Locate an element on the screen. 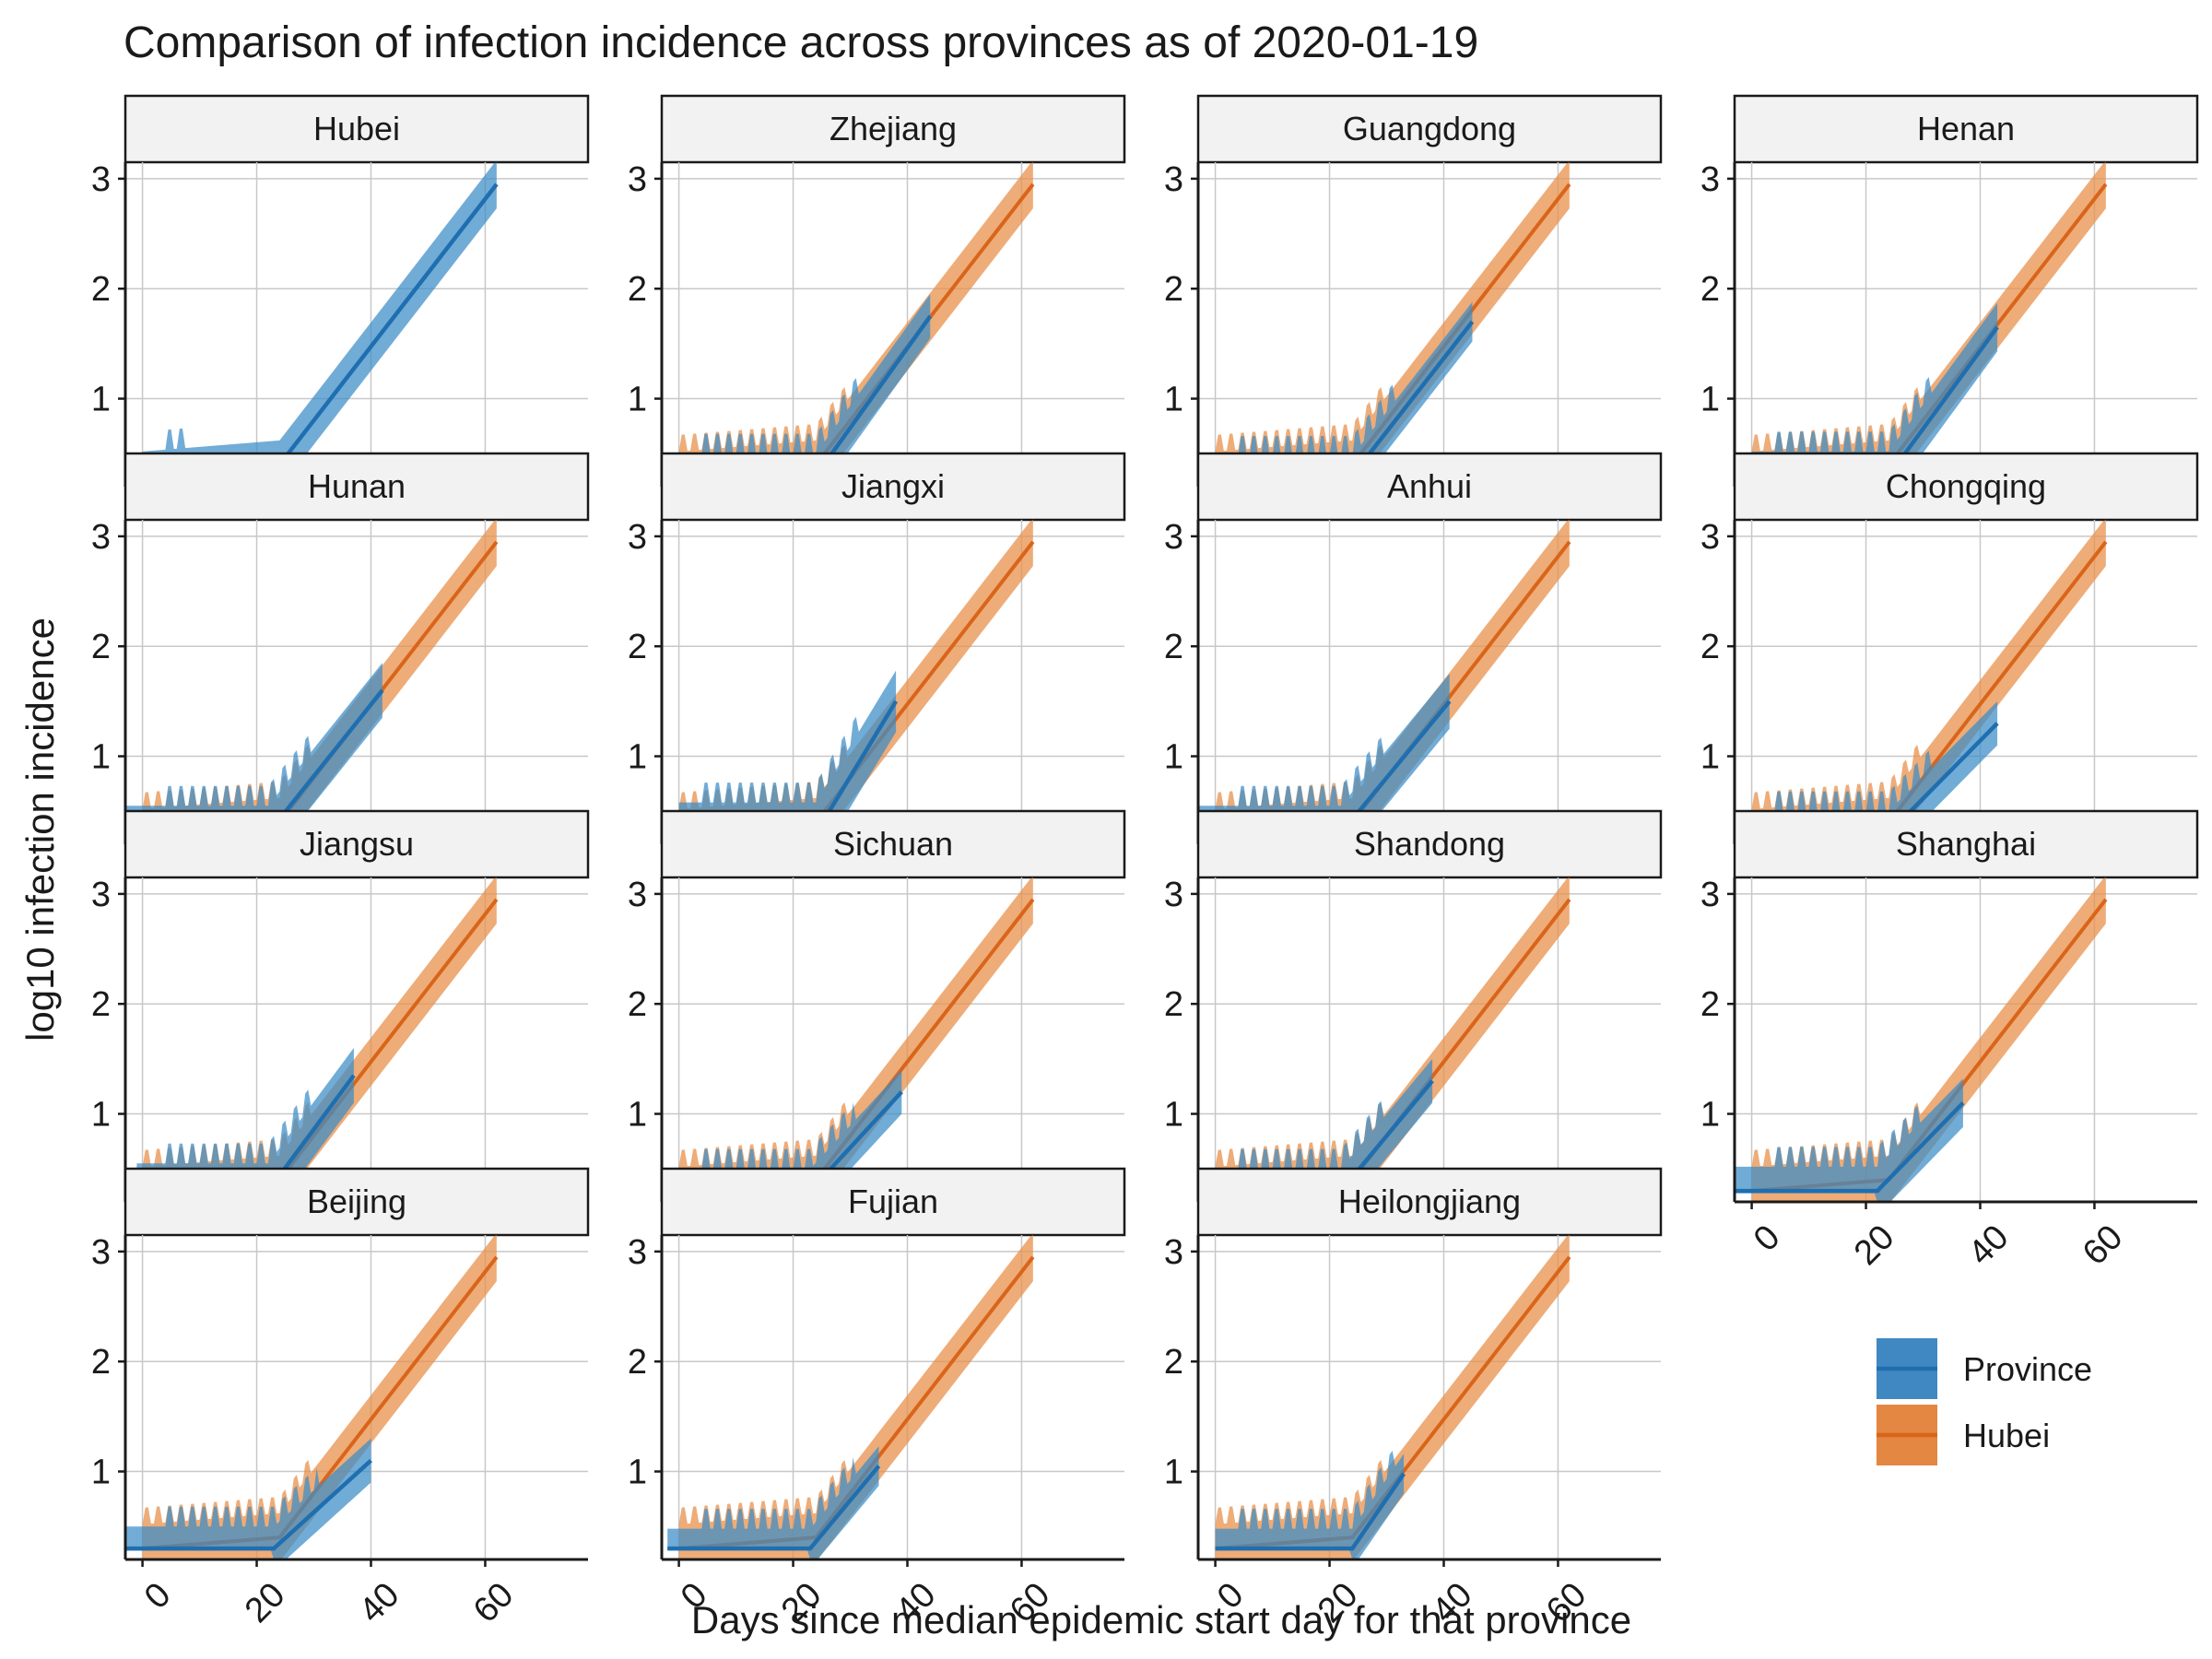 The width and height of the screenshot is (2212, 1659). legend-label-province: Province is located at coordinates (2027, 1369).